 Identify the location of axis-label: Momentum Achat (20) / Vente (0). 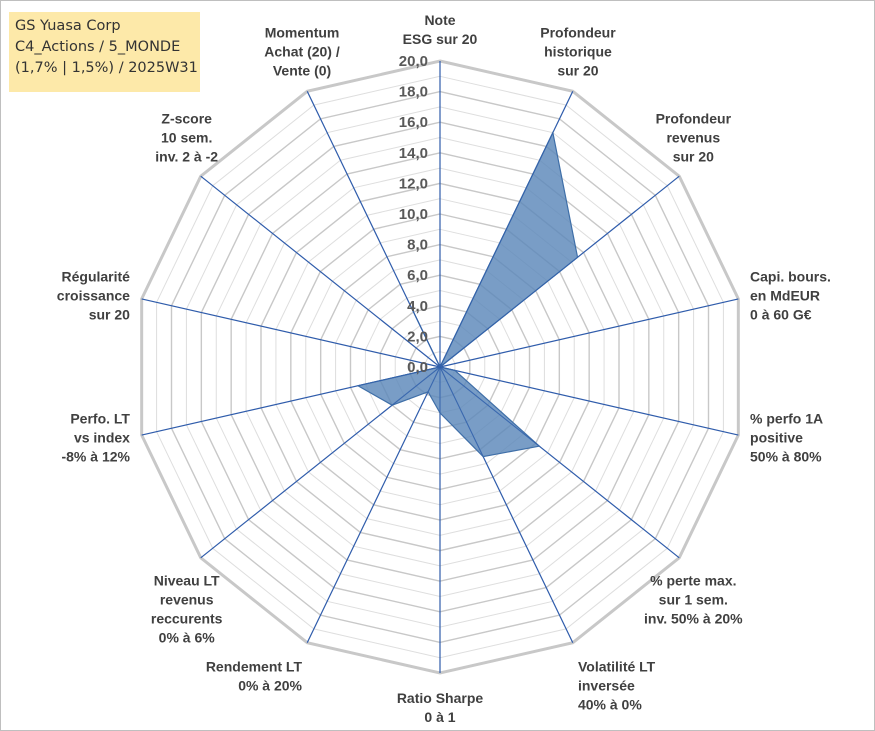
(302, 51).